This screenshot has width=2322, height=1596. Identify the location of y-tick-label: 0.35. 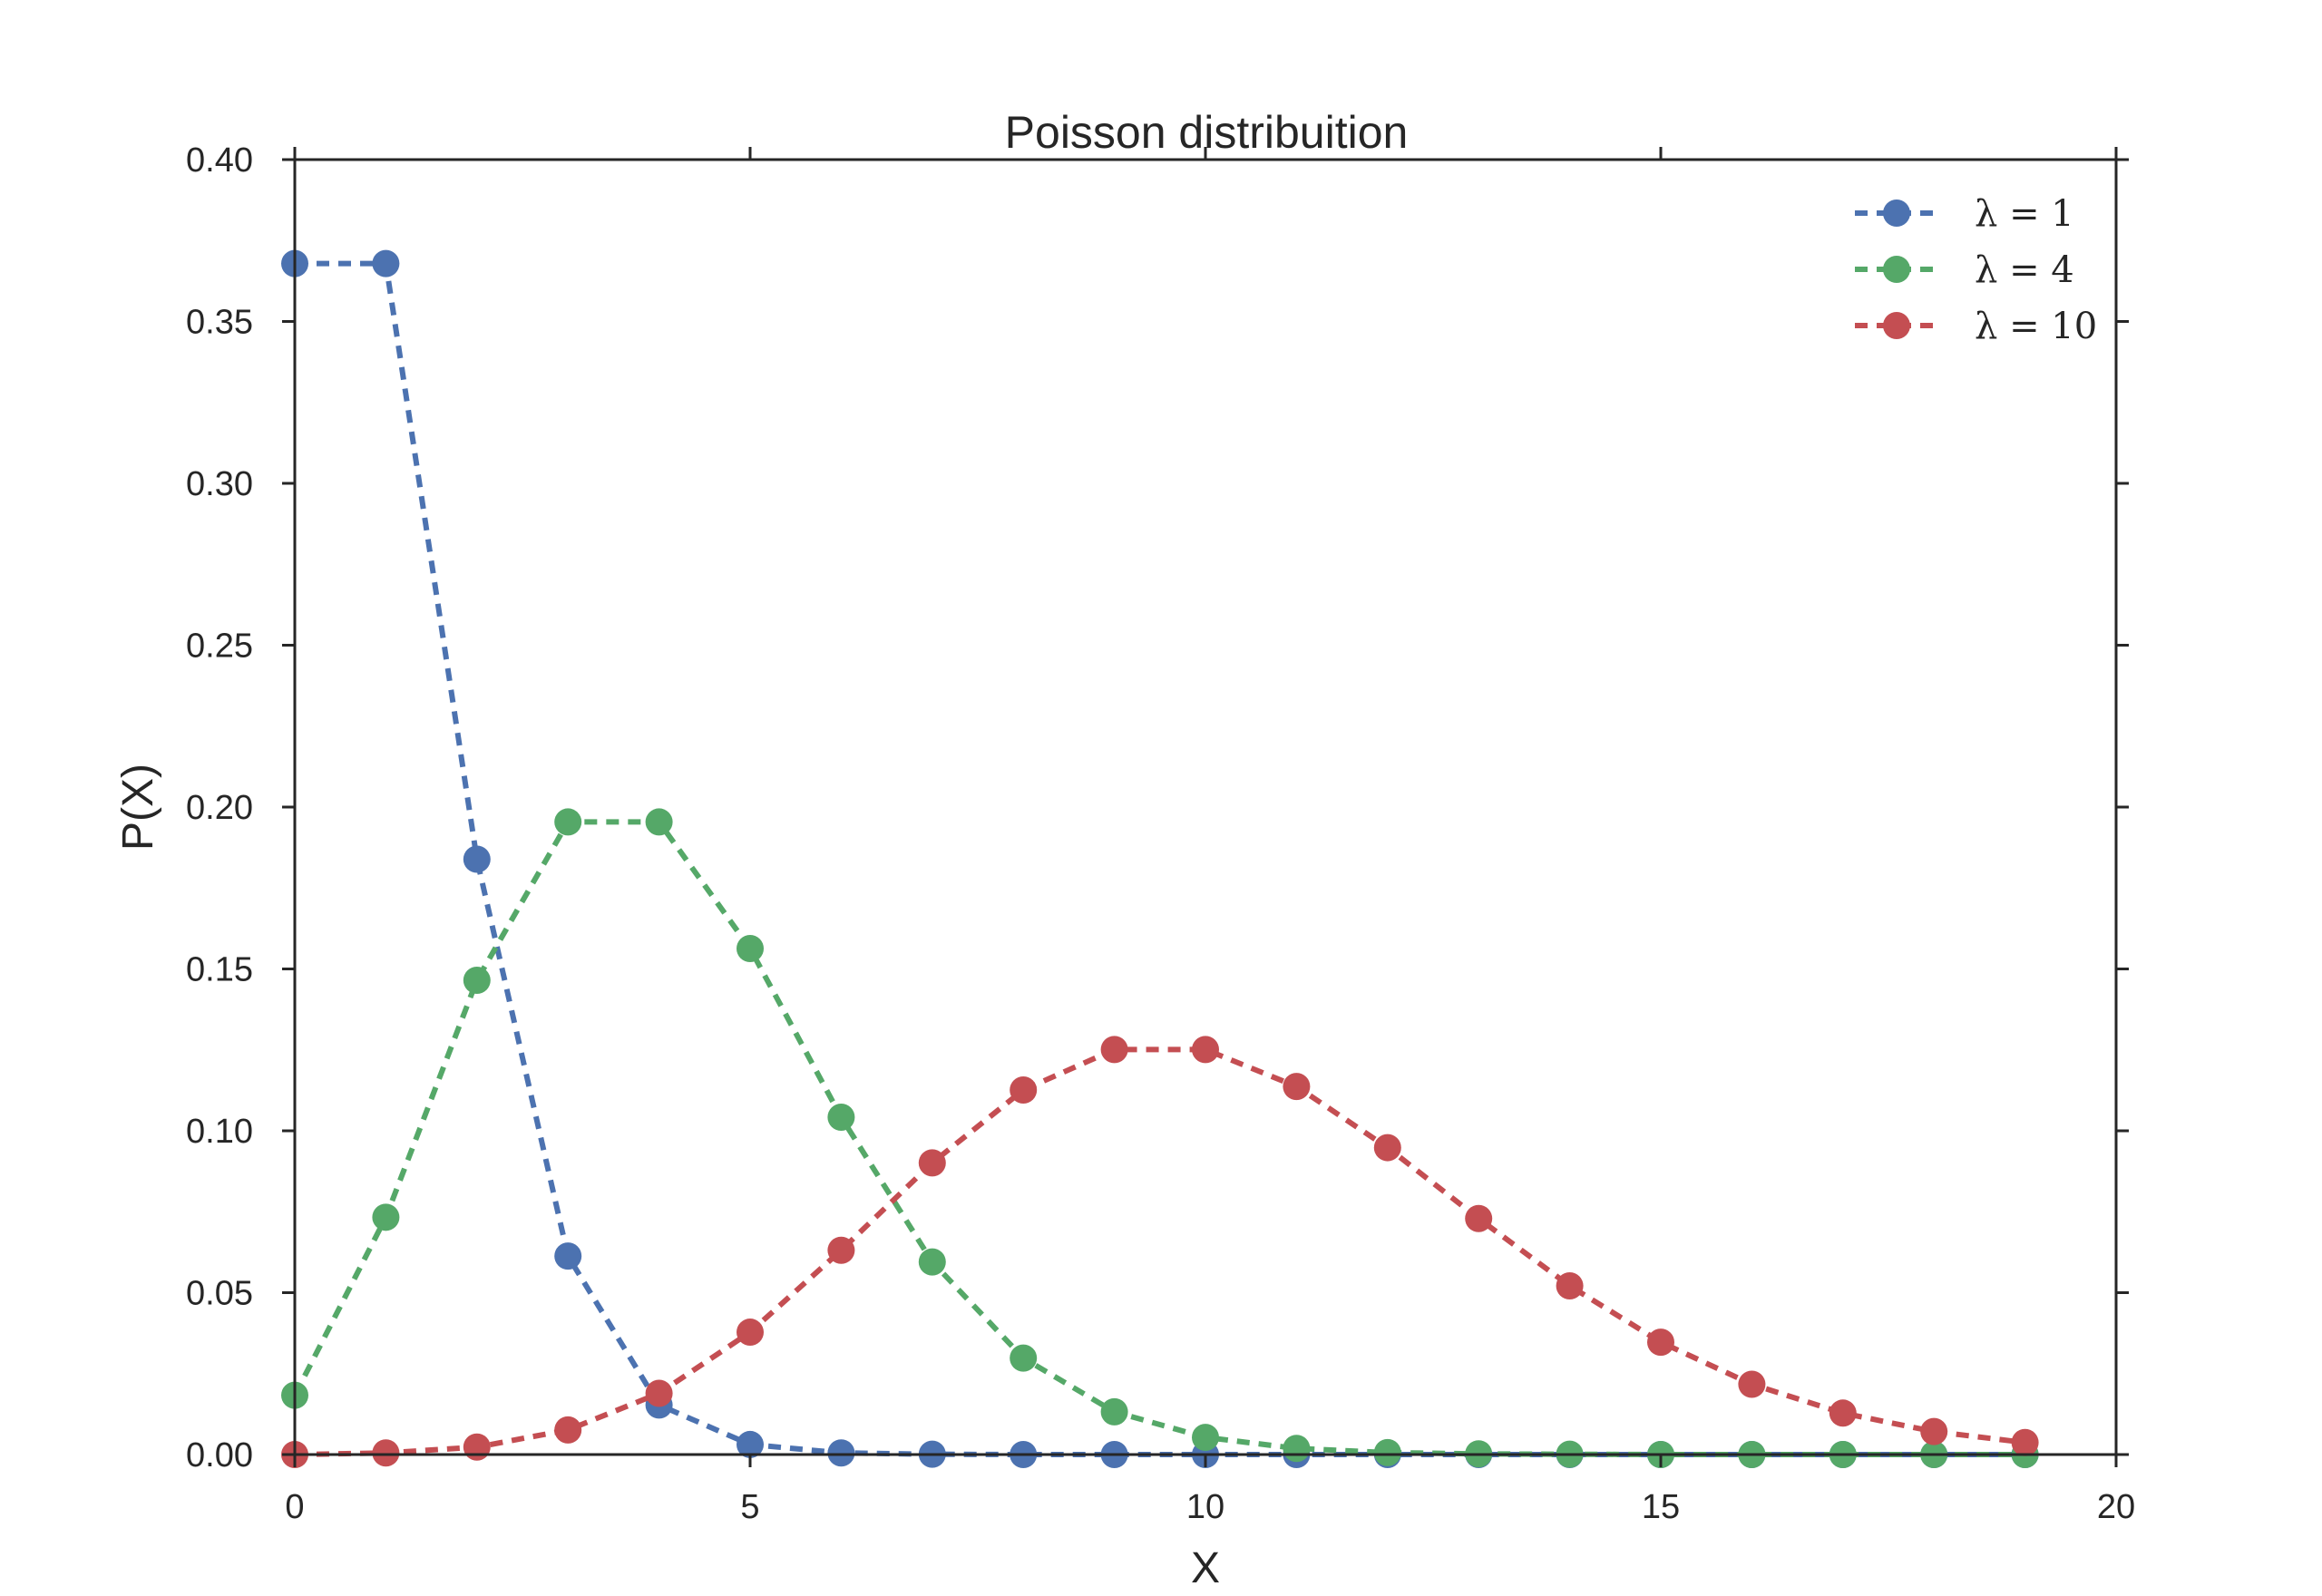
(219, 323).